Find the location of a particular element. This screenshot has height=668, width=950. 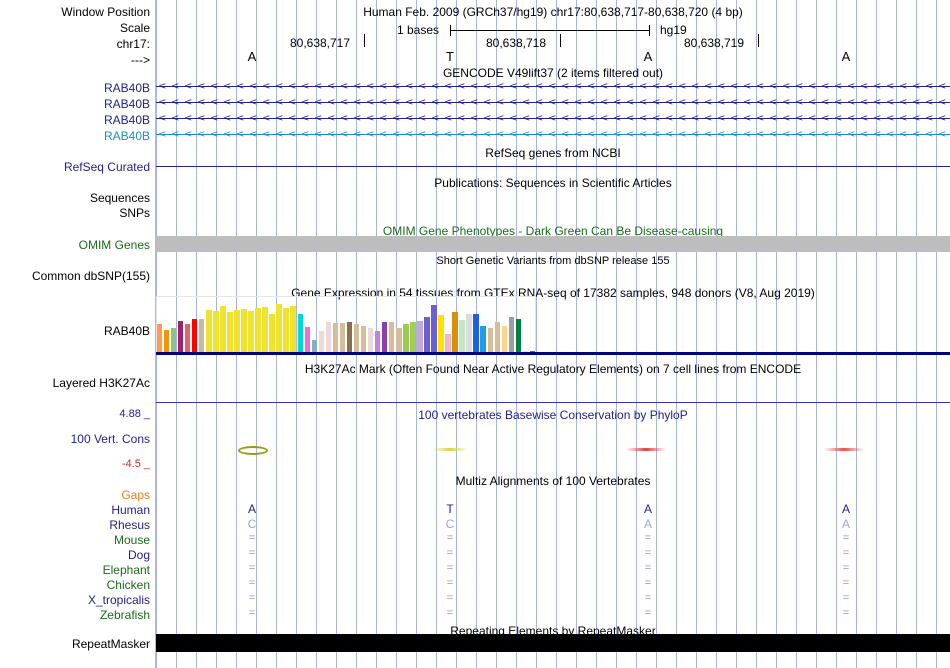

multiz-species-label-chicken: Chicken is located at coordinates (128, 585).